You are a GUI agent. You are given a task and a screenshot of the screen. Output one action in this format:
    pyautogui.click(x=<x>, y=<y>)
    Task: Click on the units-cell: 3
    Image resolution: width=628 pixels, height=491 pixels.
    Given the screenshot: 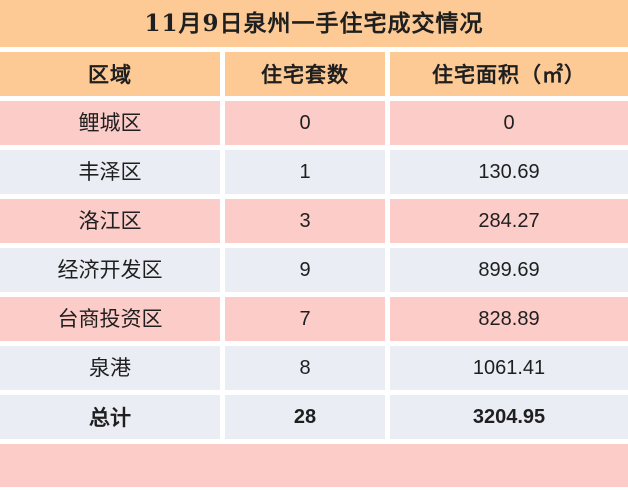 What is the action you would take?
    pyautogui.click(x=305, y=221)
    